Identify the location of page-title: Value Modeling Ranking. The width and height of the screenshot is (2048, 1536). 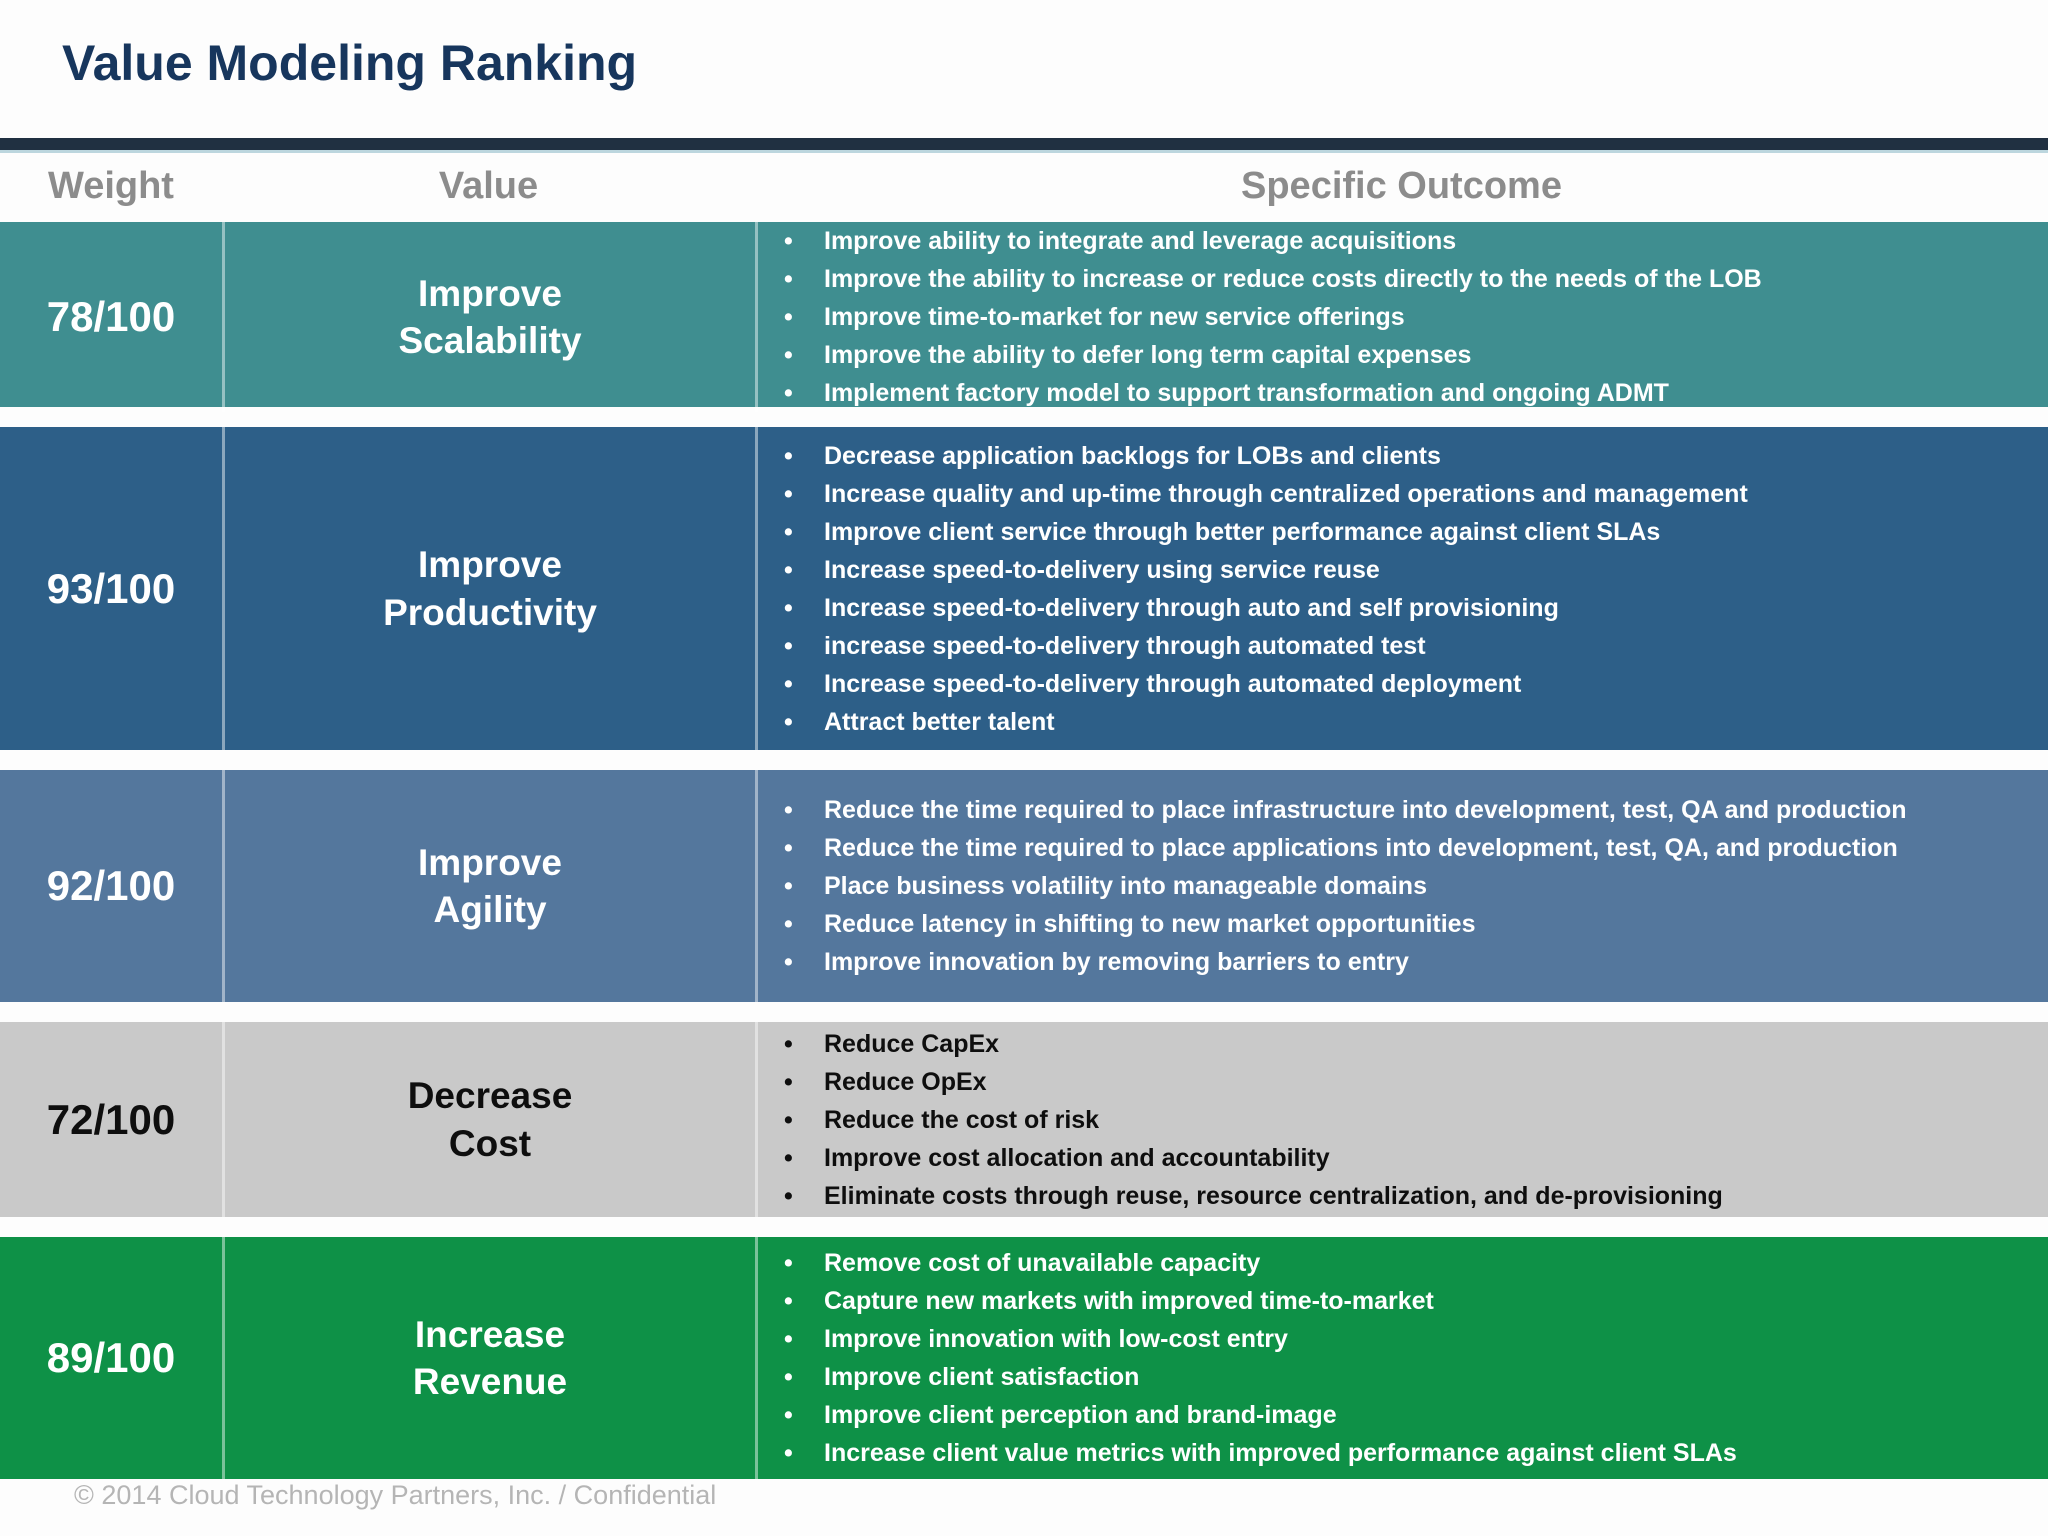
(350, 63).